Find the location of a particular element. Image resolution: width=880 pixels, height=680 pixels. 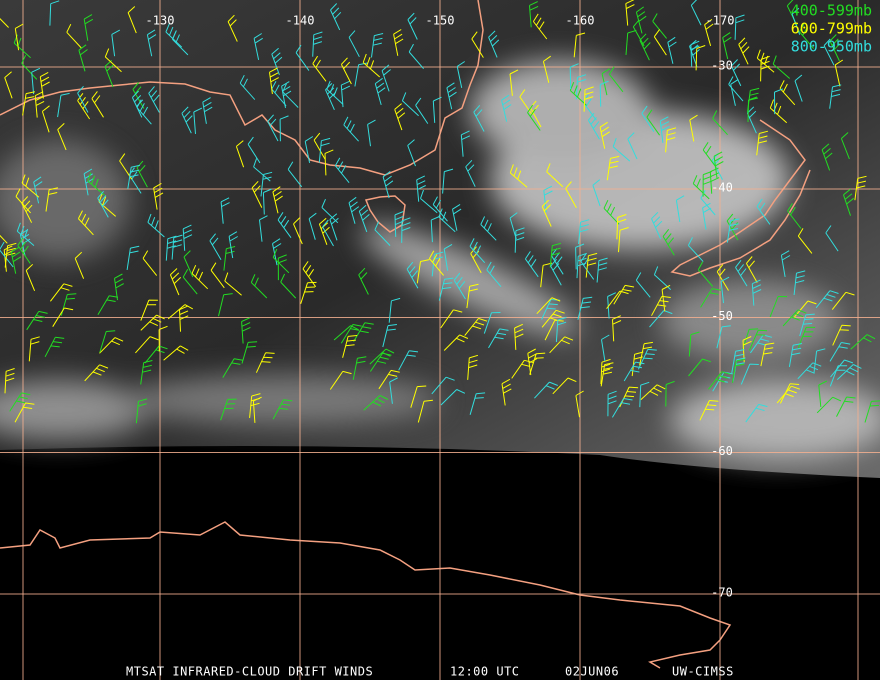

latitude-label: -30 is located at coordinates (722, 66).